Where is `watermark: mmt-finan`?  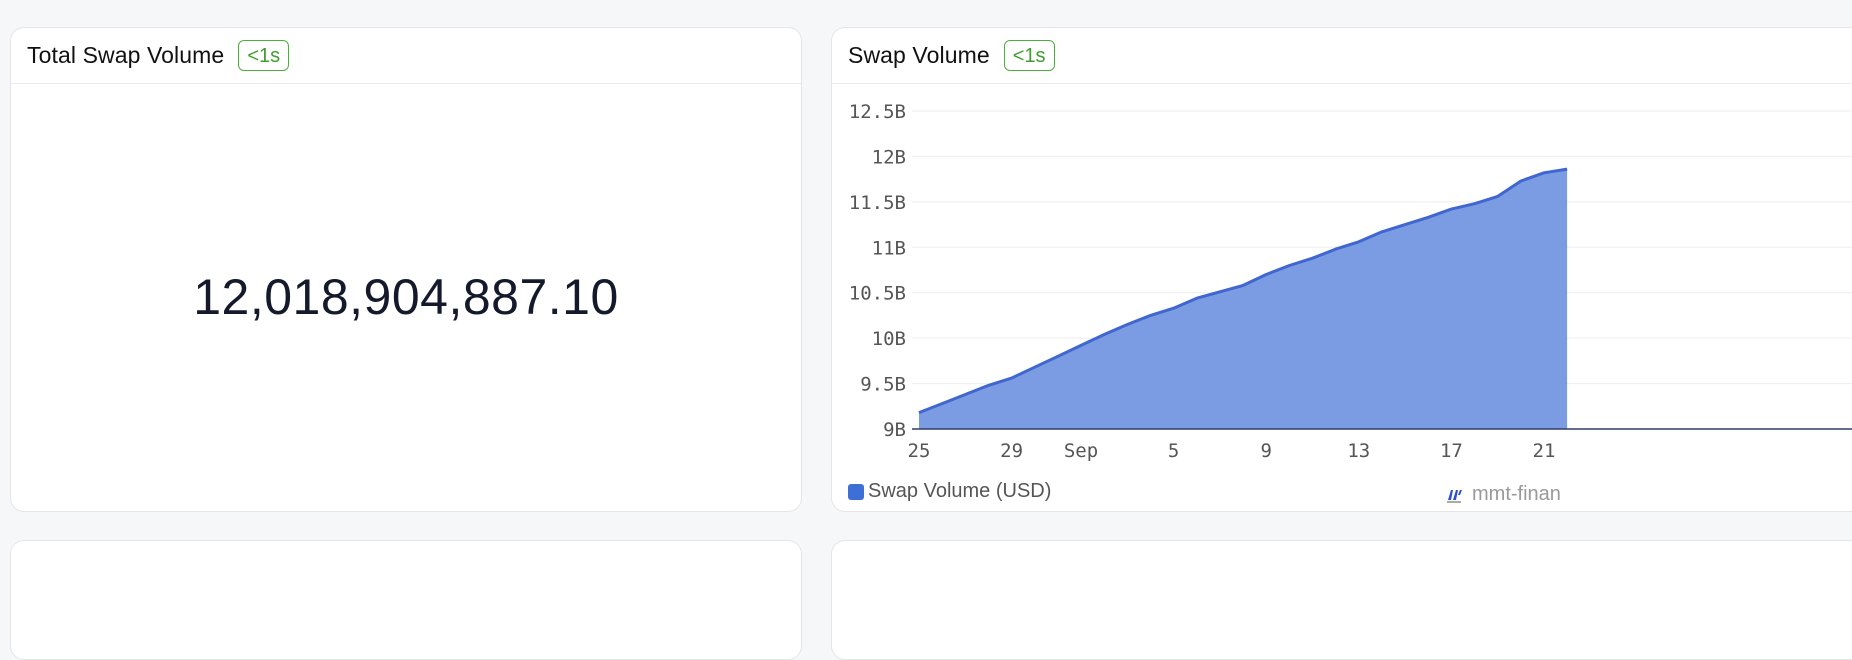 watermark: mmt-finan is located at coordinates (1503, 494).